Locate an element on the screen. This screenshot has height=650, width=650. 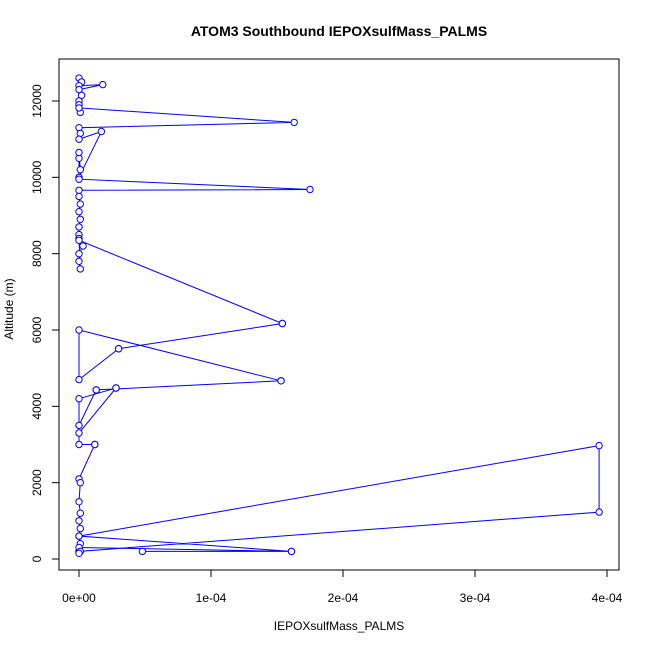
y-tick-label: 0 is located at coordinates (37, 558).